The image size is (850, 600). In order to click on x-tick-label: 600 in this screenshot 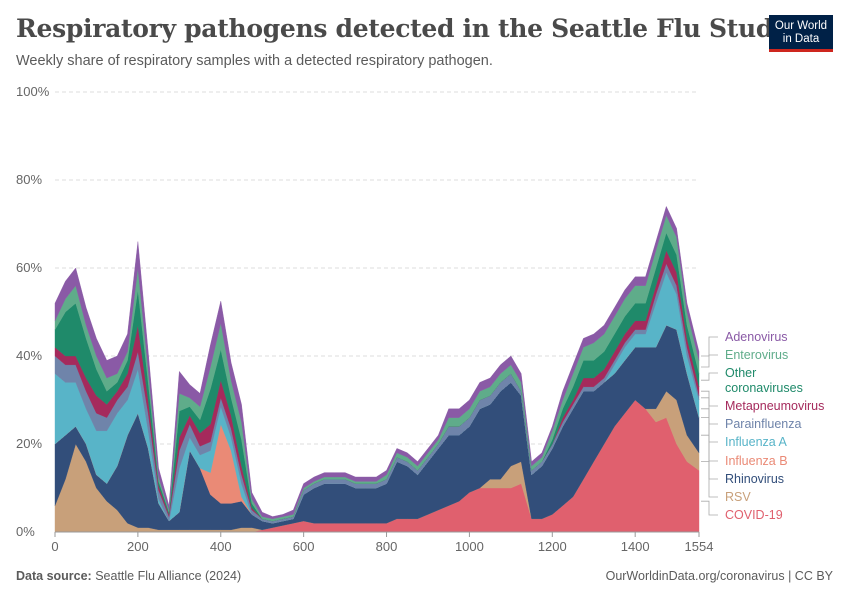, I will do `click(304, 546)`.